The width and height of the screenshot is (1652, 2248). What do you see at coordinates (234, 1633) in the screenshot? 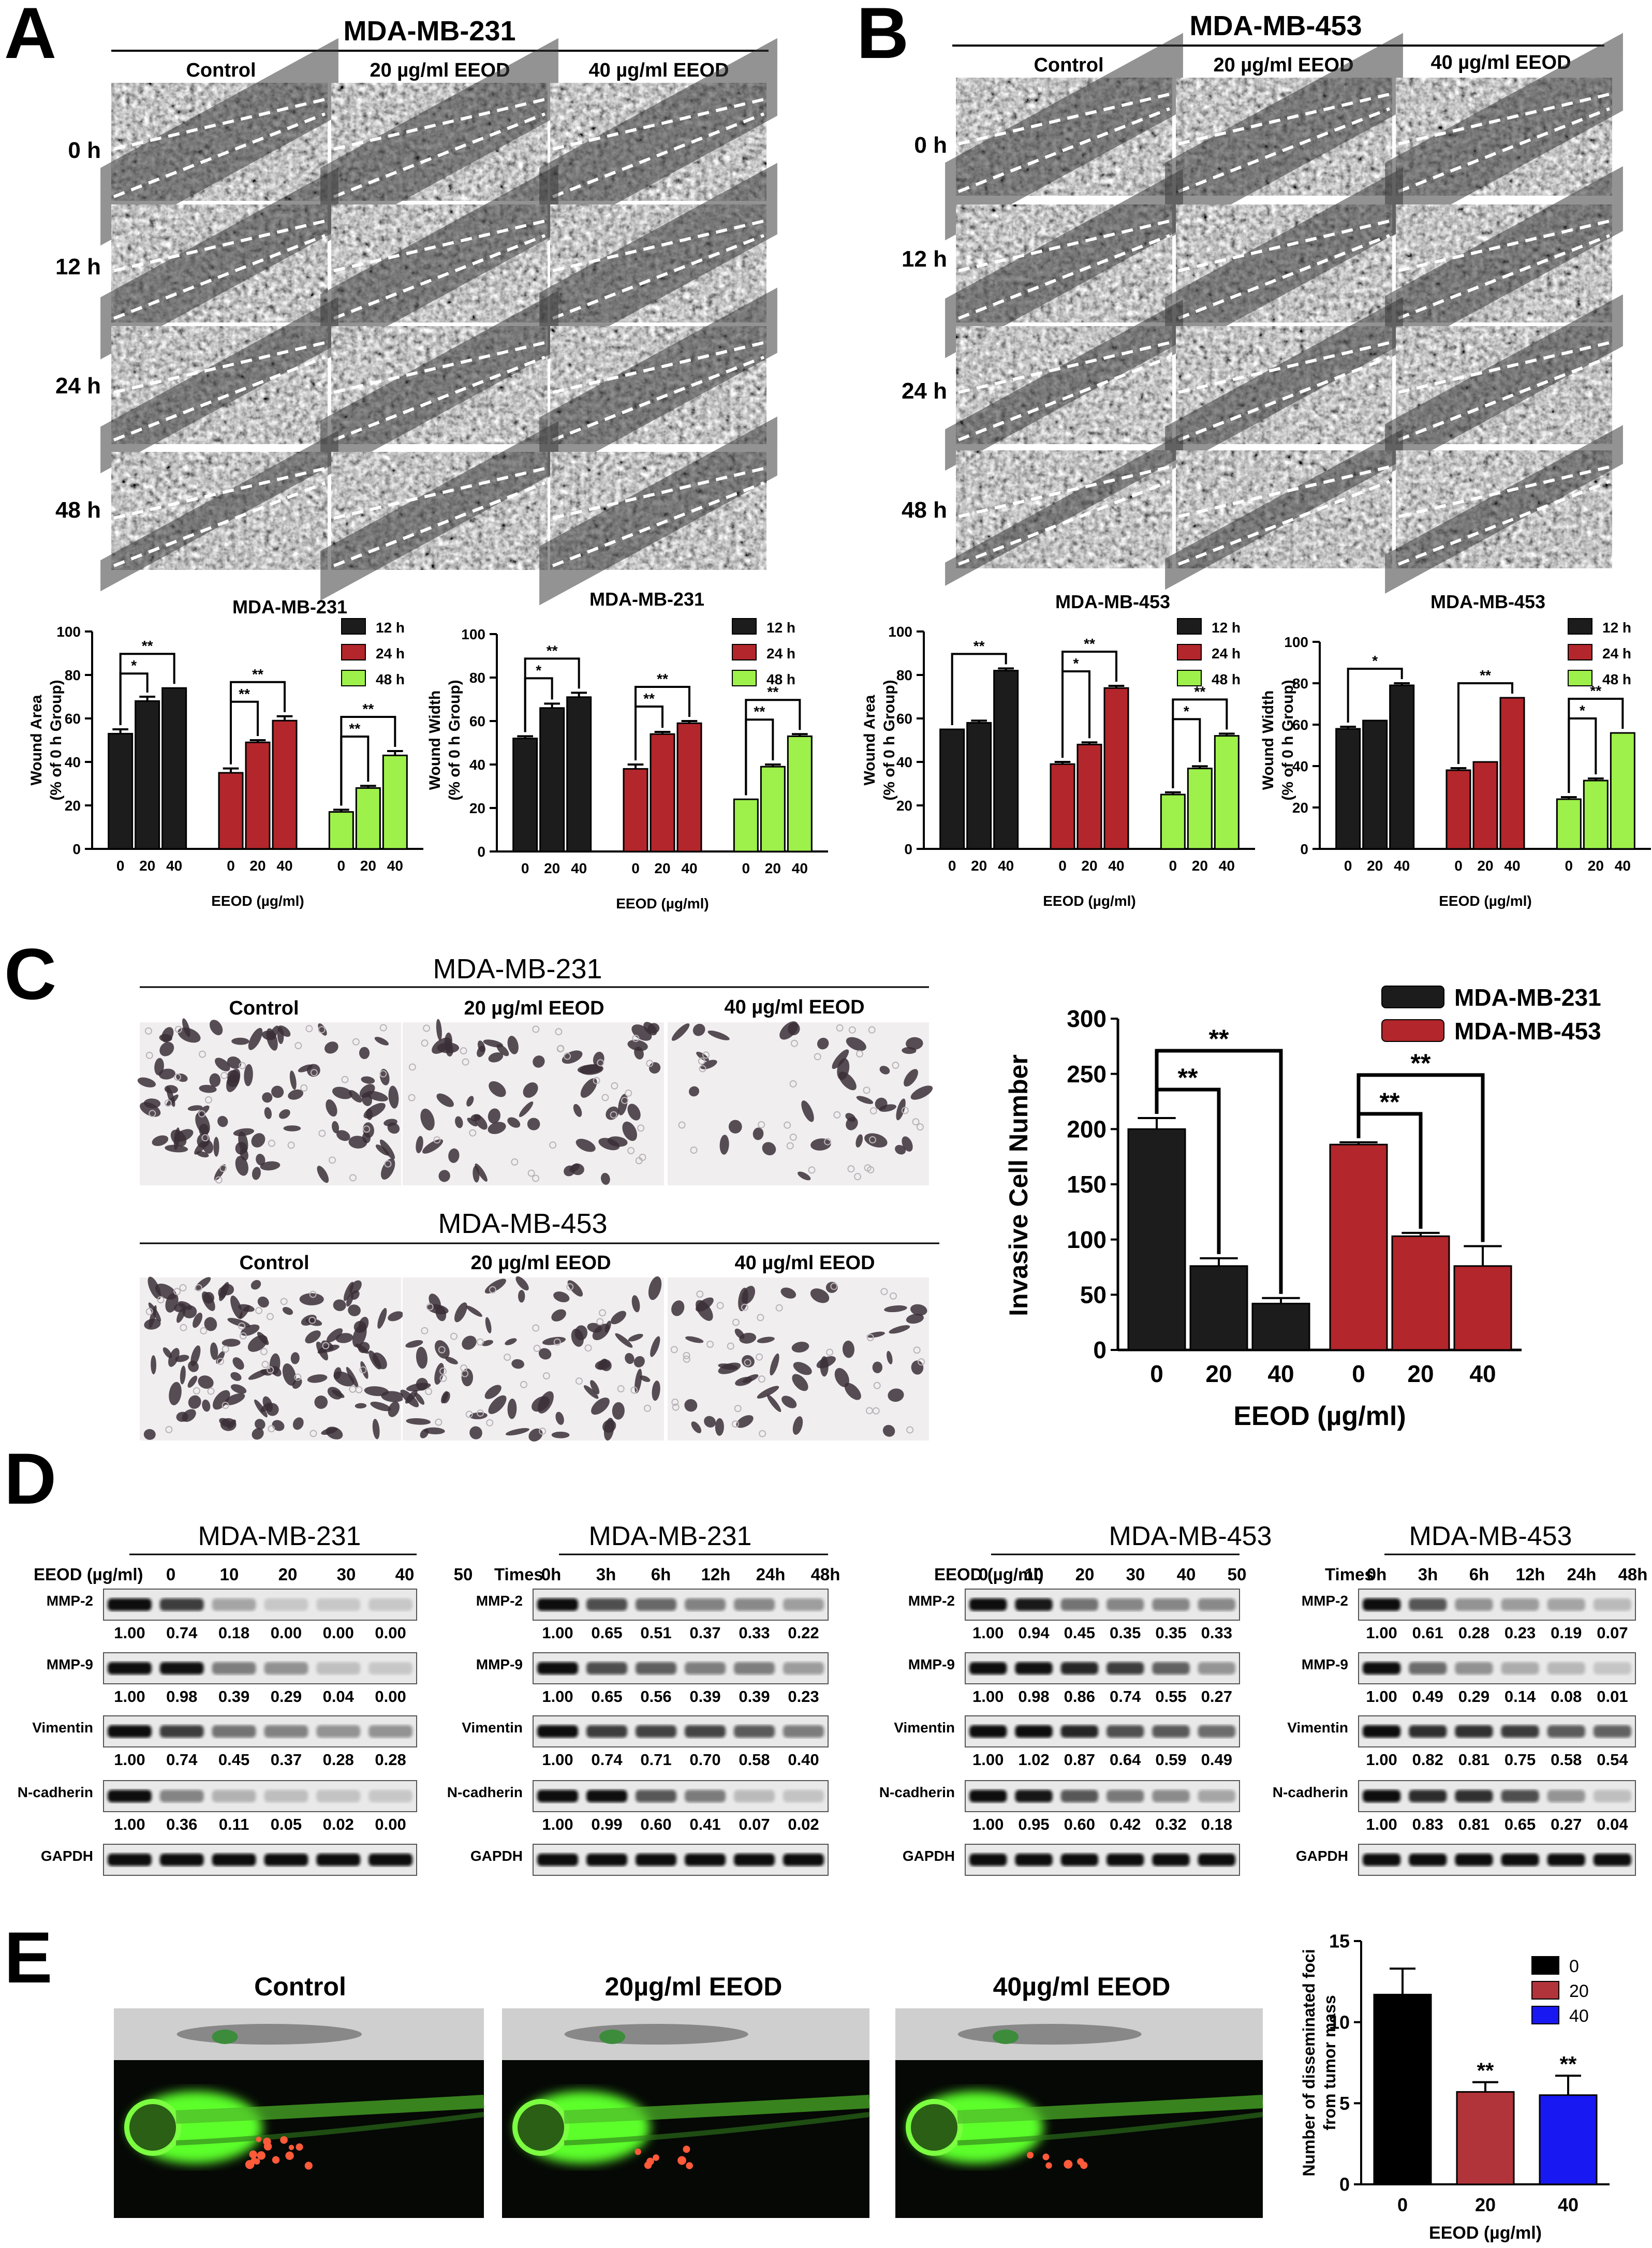
I see `blot-quant-value: 0.18` at bounding box center [234, 1633].